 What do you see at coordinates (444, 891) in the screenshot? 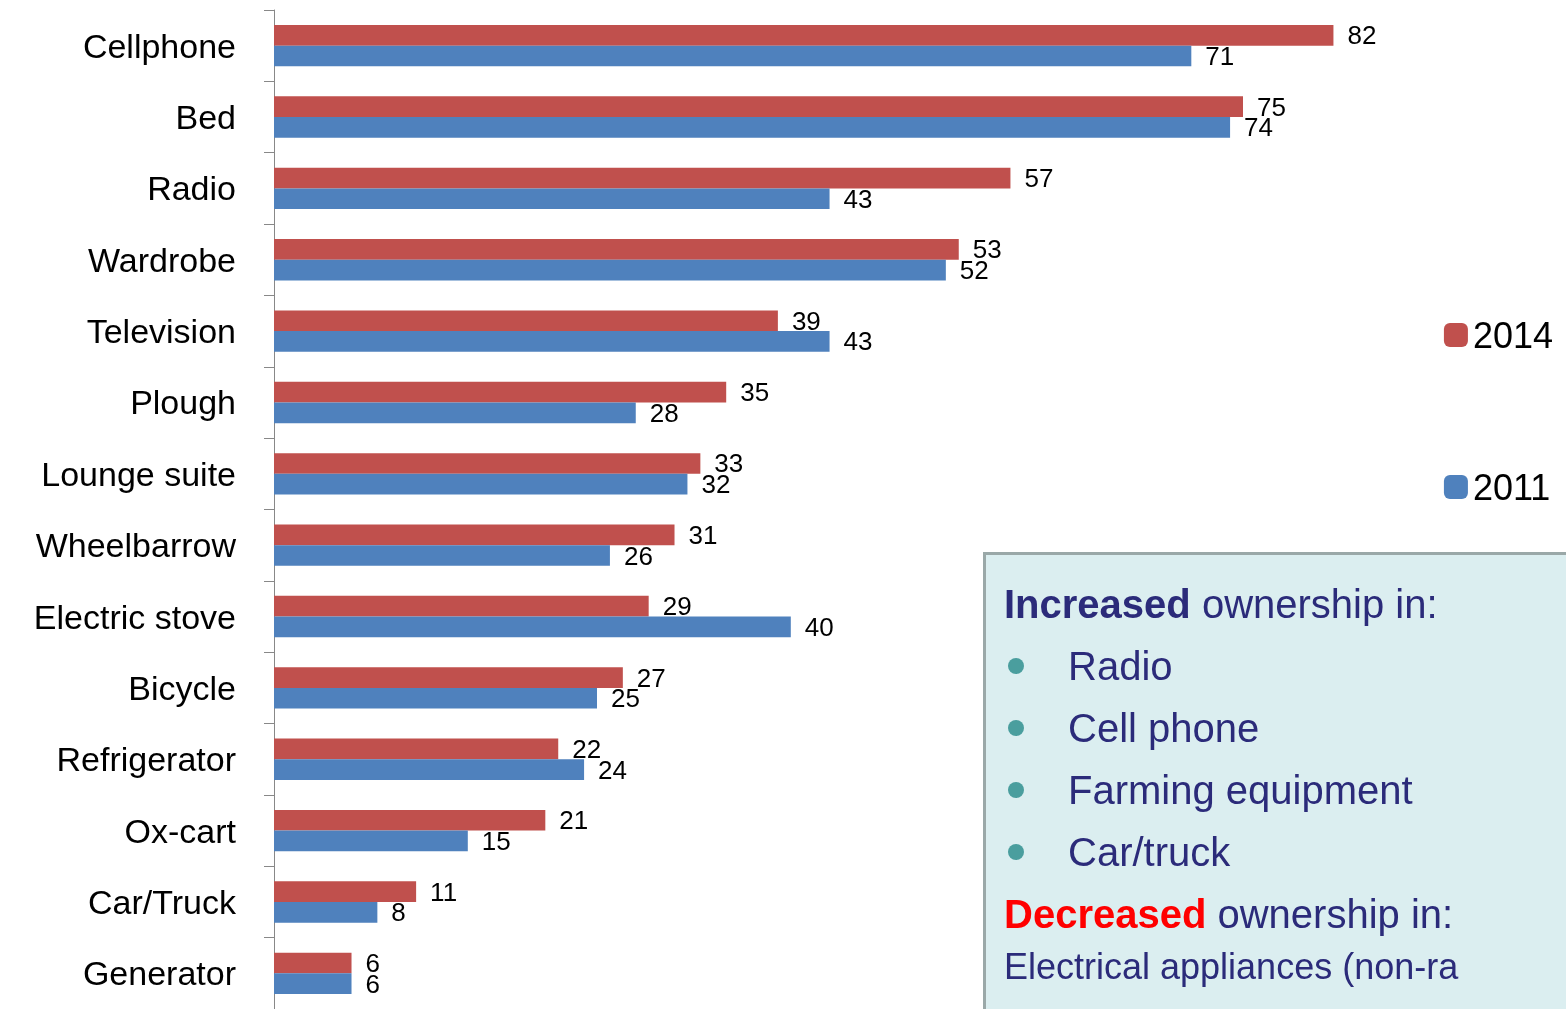
I see `data-label: 11` at bounding box center [444, 891].